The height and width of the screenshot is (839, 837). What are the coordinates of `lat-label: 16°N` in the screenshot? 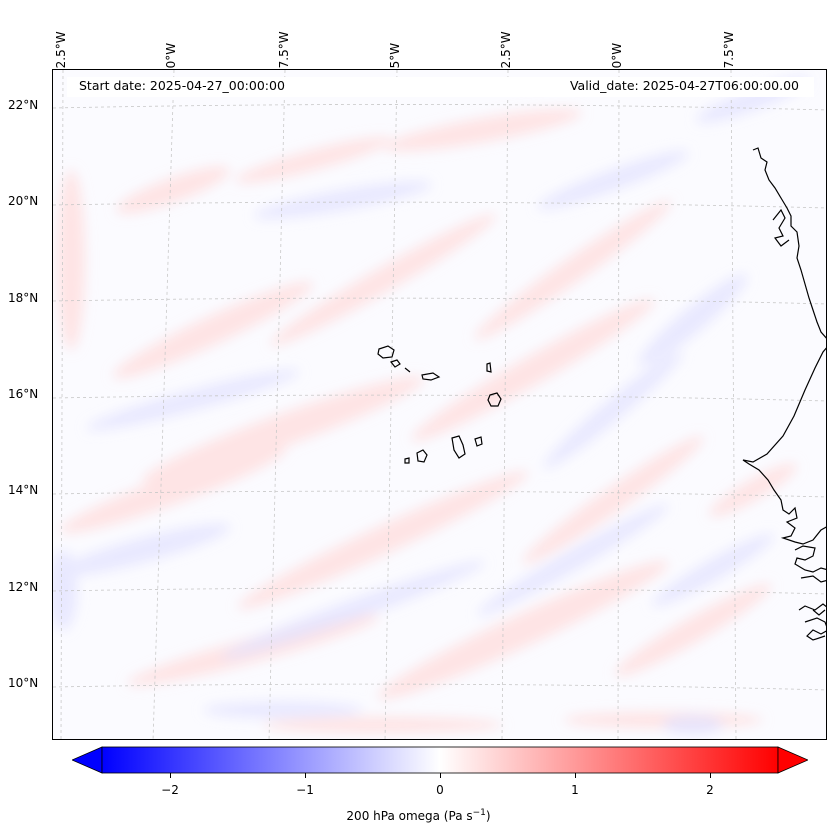 It's located at (23, 394).